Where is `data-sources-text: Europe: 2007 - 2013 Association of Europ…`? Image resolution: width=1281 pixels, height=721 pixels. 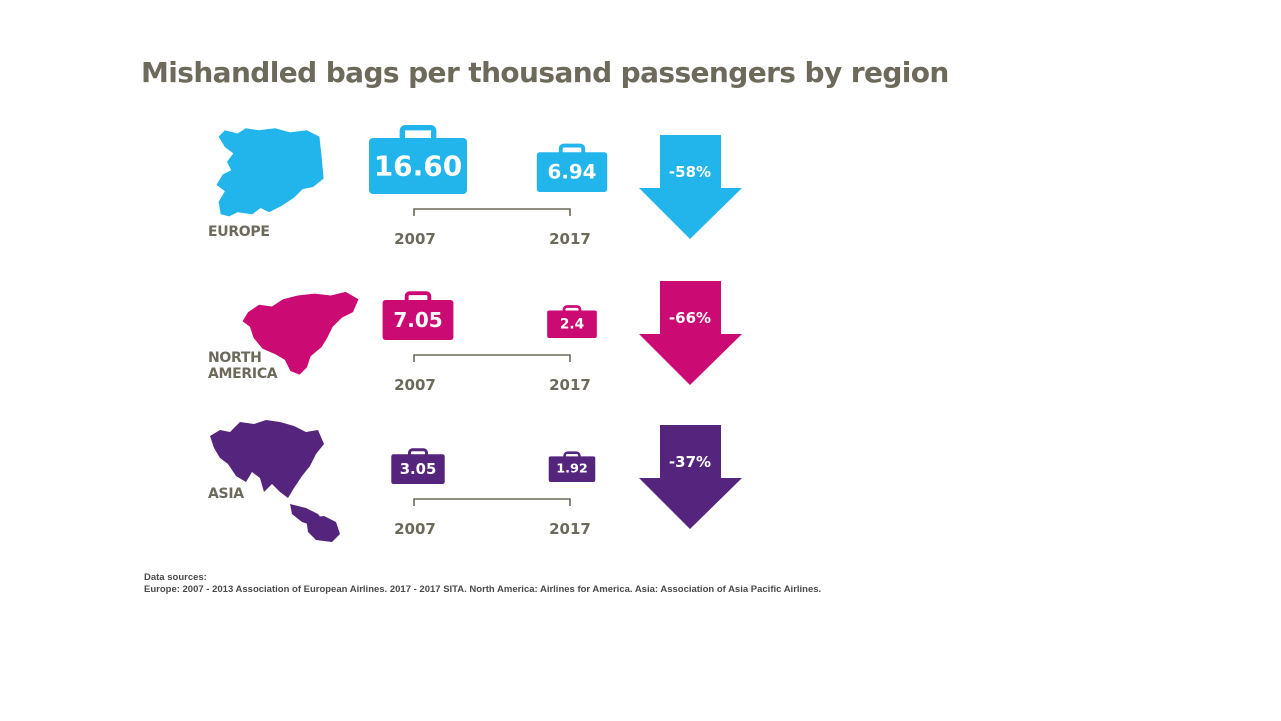
data-sources-text: Europe: 2007 - 2013 Association of Europ… is located at coordinates (483, 589).